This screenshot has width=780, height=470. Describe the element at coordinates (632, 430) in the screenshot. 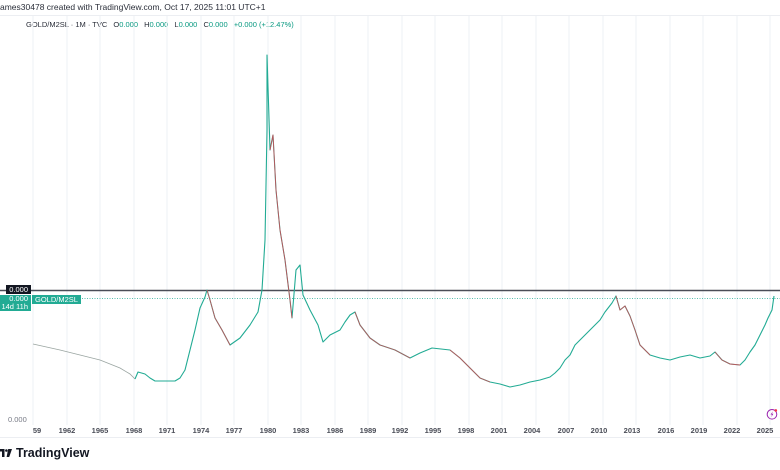

I see `x-tick: 2013` at that location.